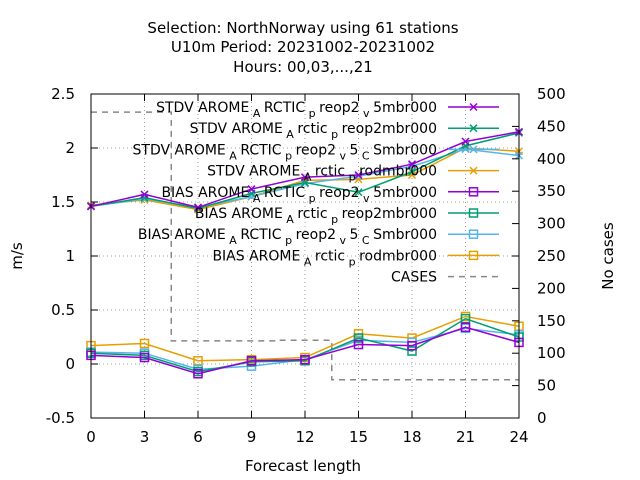 This screenshot has height=480, width=640. I want to click on y-tick-label: -0.5, so click(60, 418).